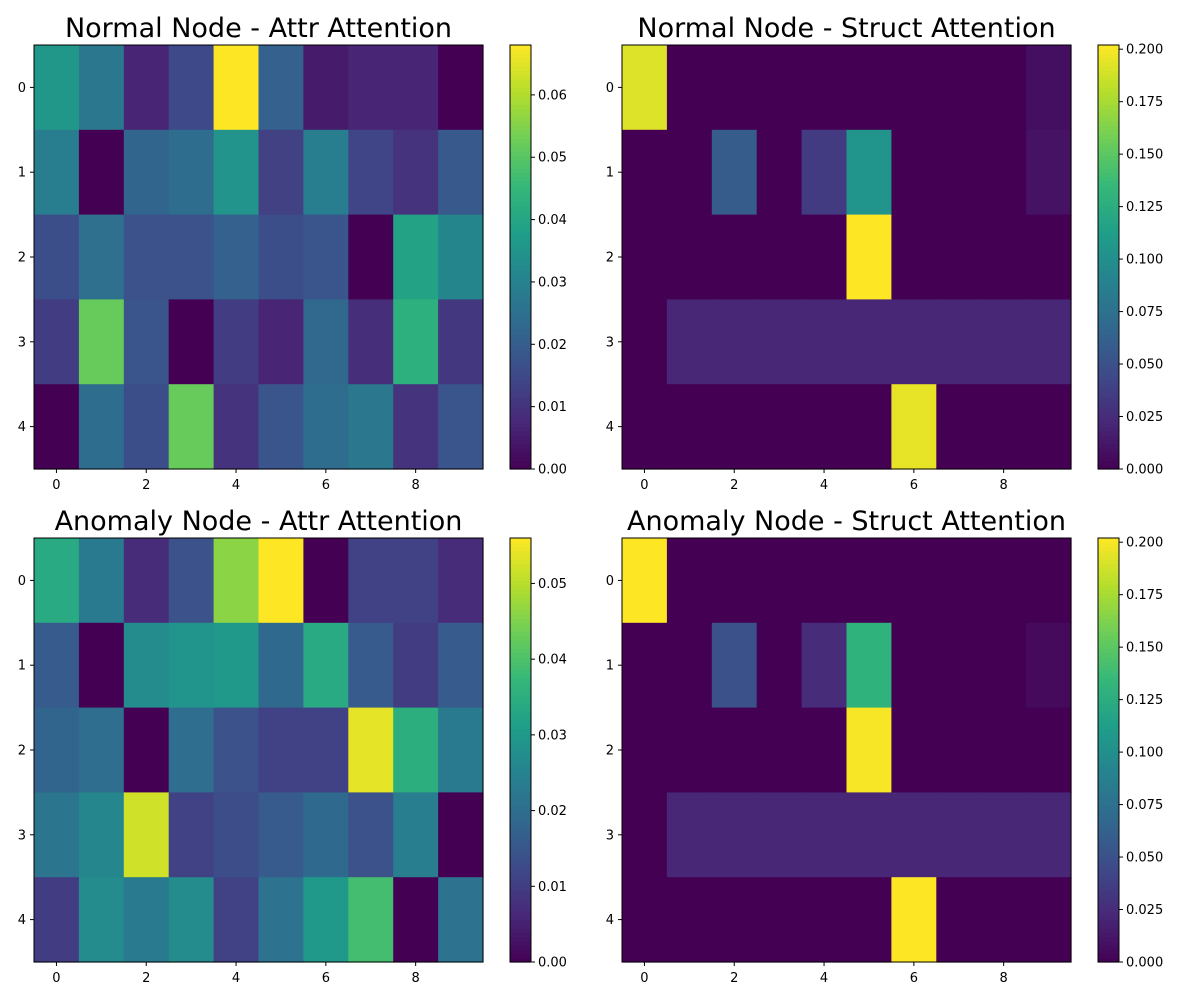  What do you see at coordinates (1144, 910) in the screenshot?
I see `colorbar-tick-label: 0.025` at bounding box center [1144, 910].